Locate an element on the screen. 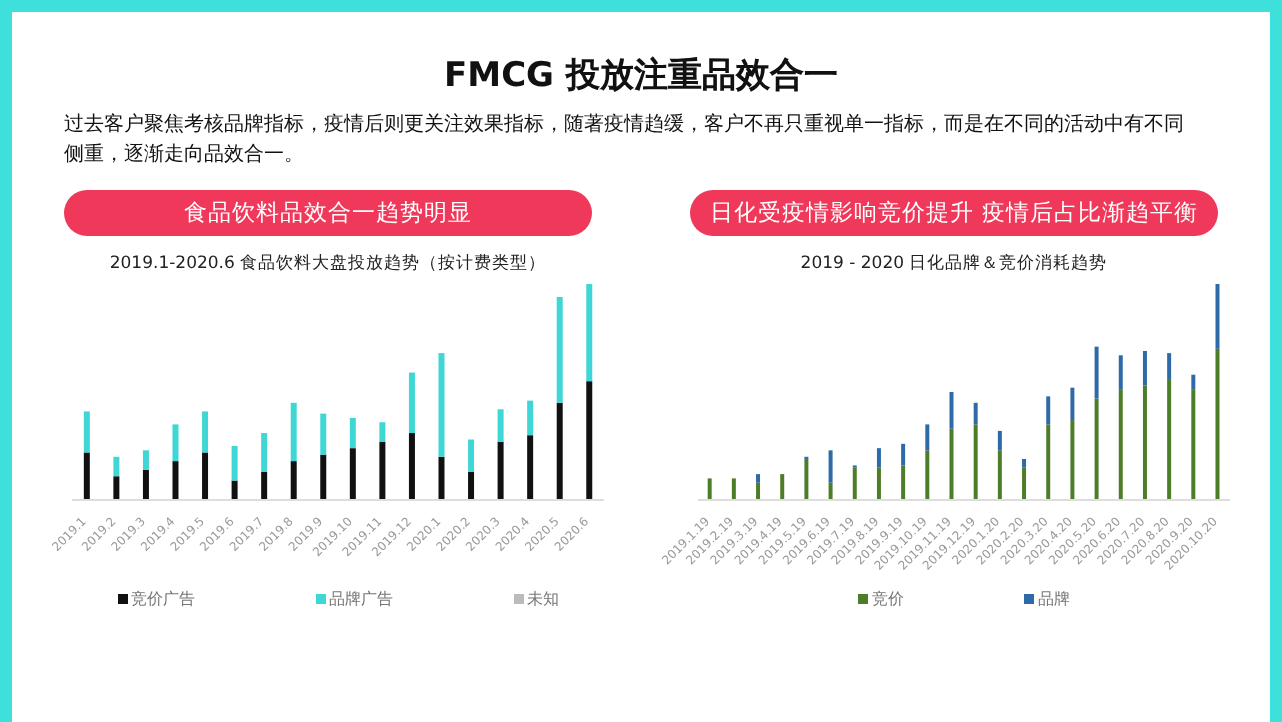 Image resolution: width=1282 pixels, height=722 pixels. text: 过去客户聚焦考核品牌指标，疫情后则更关注效果指标，随著疫情趋缓，客户不再只重视单一指标，而是在不同的活动中有不同侧重，逐渐走向品效合一。 is located at coordinates (625, 140).